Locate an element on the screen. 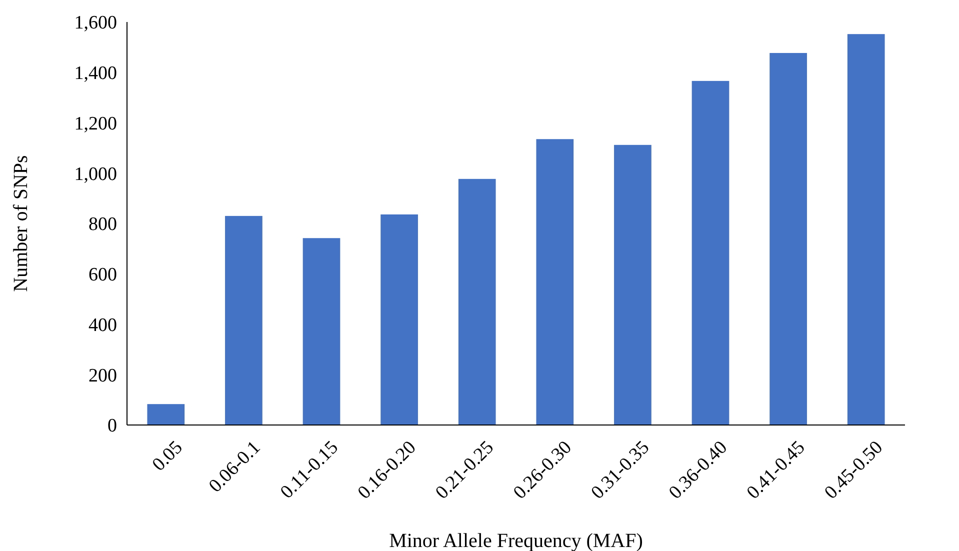 The width and height of the screenshot is (959, 551). y-tick-label: 600 is located at coordinates (102, 275).